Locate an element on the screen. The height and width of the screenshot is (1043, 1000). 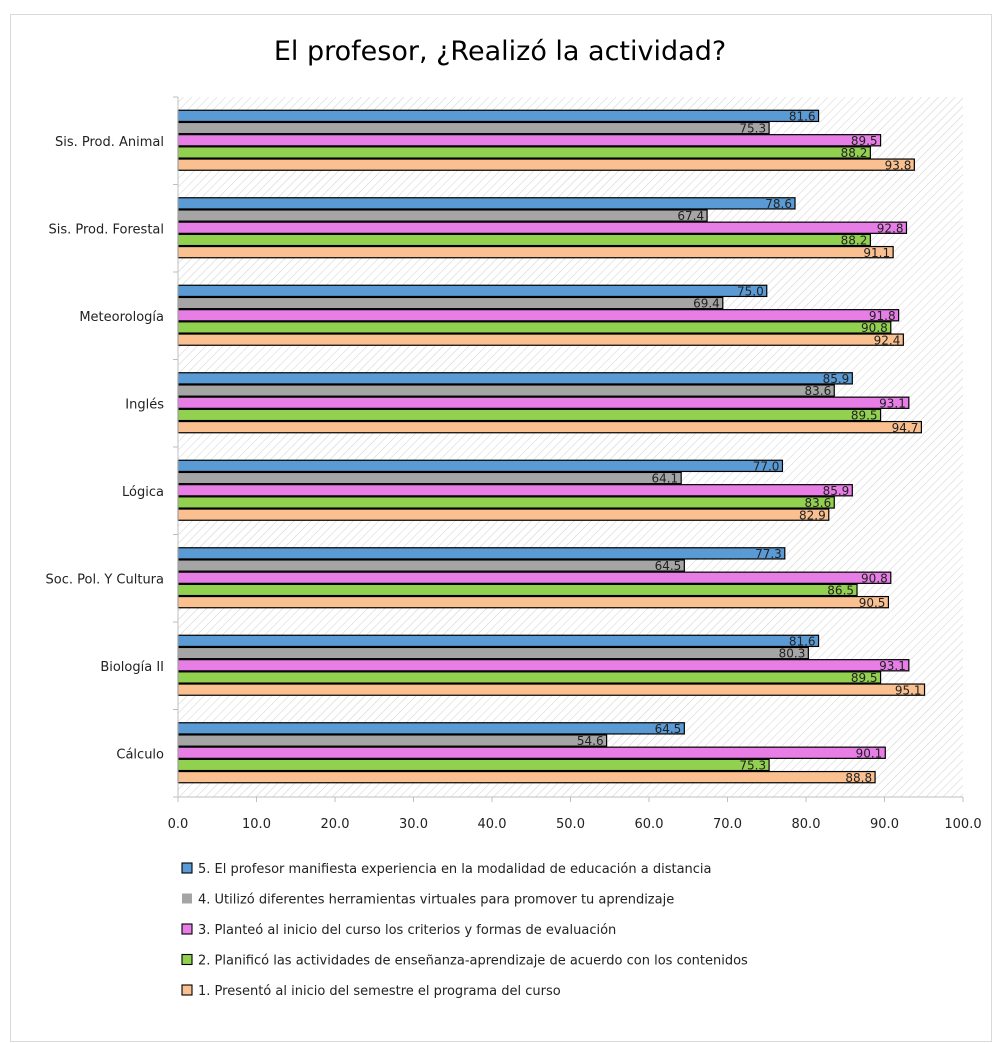
value-tick-label: 90.0 is located at coordinates (884, 824).